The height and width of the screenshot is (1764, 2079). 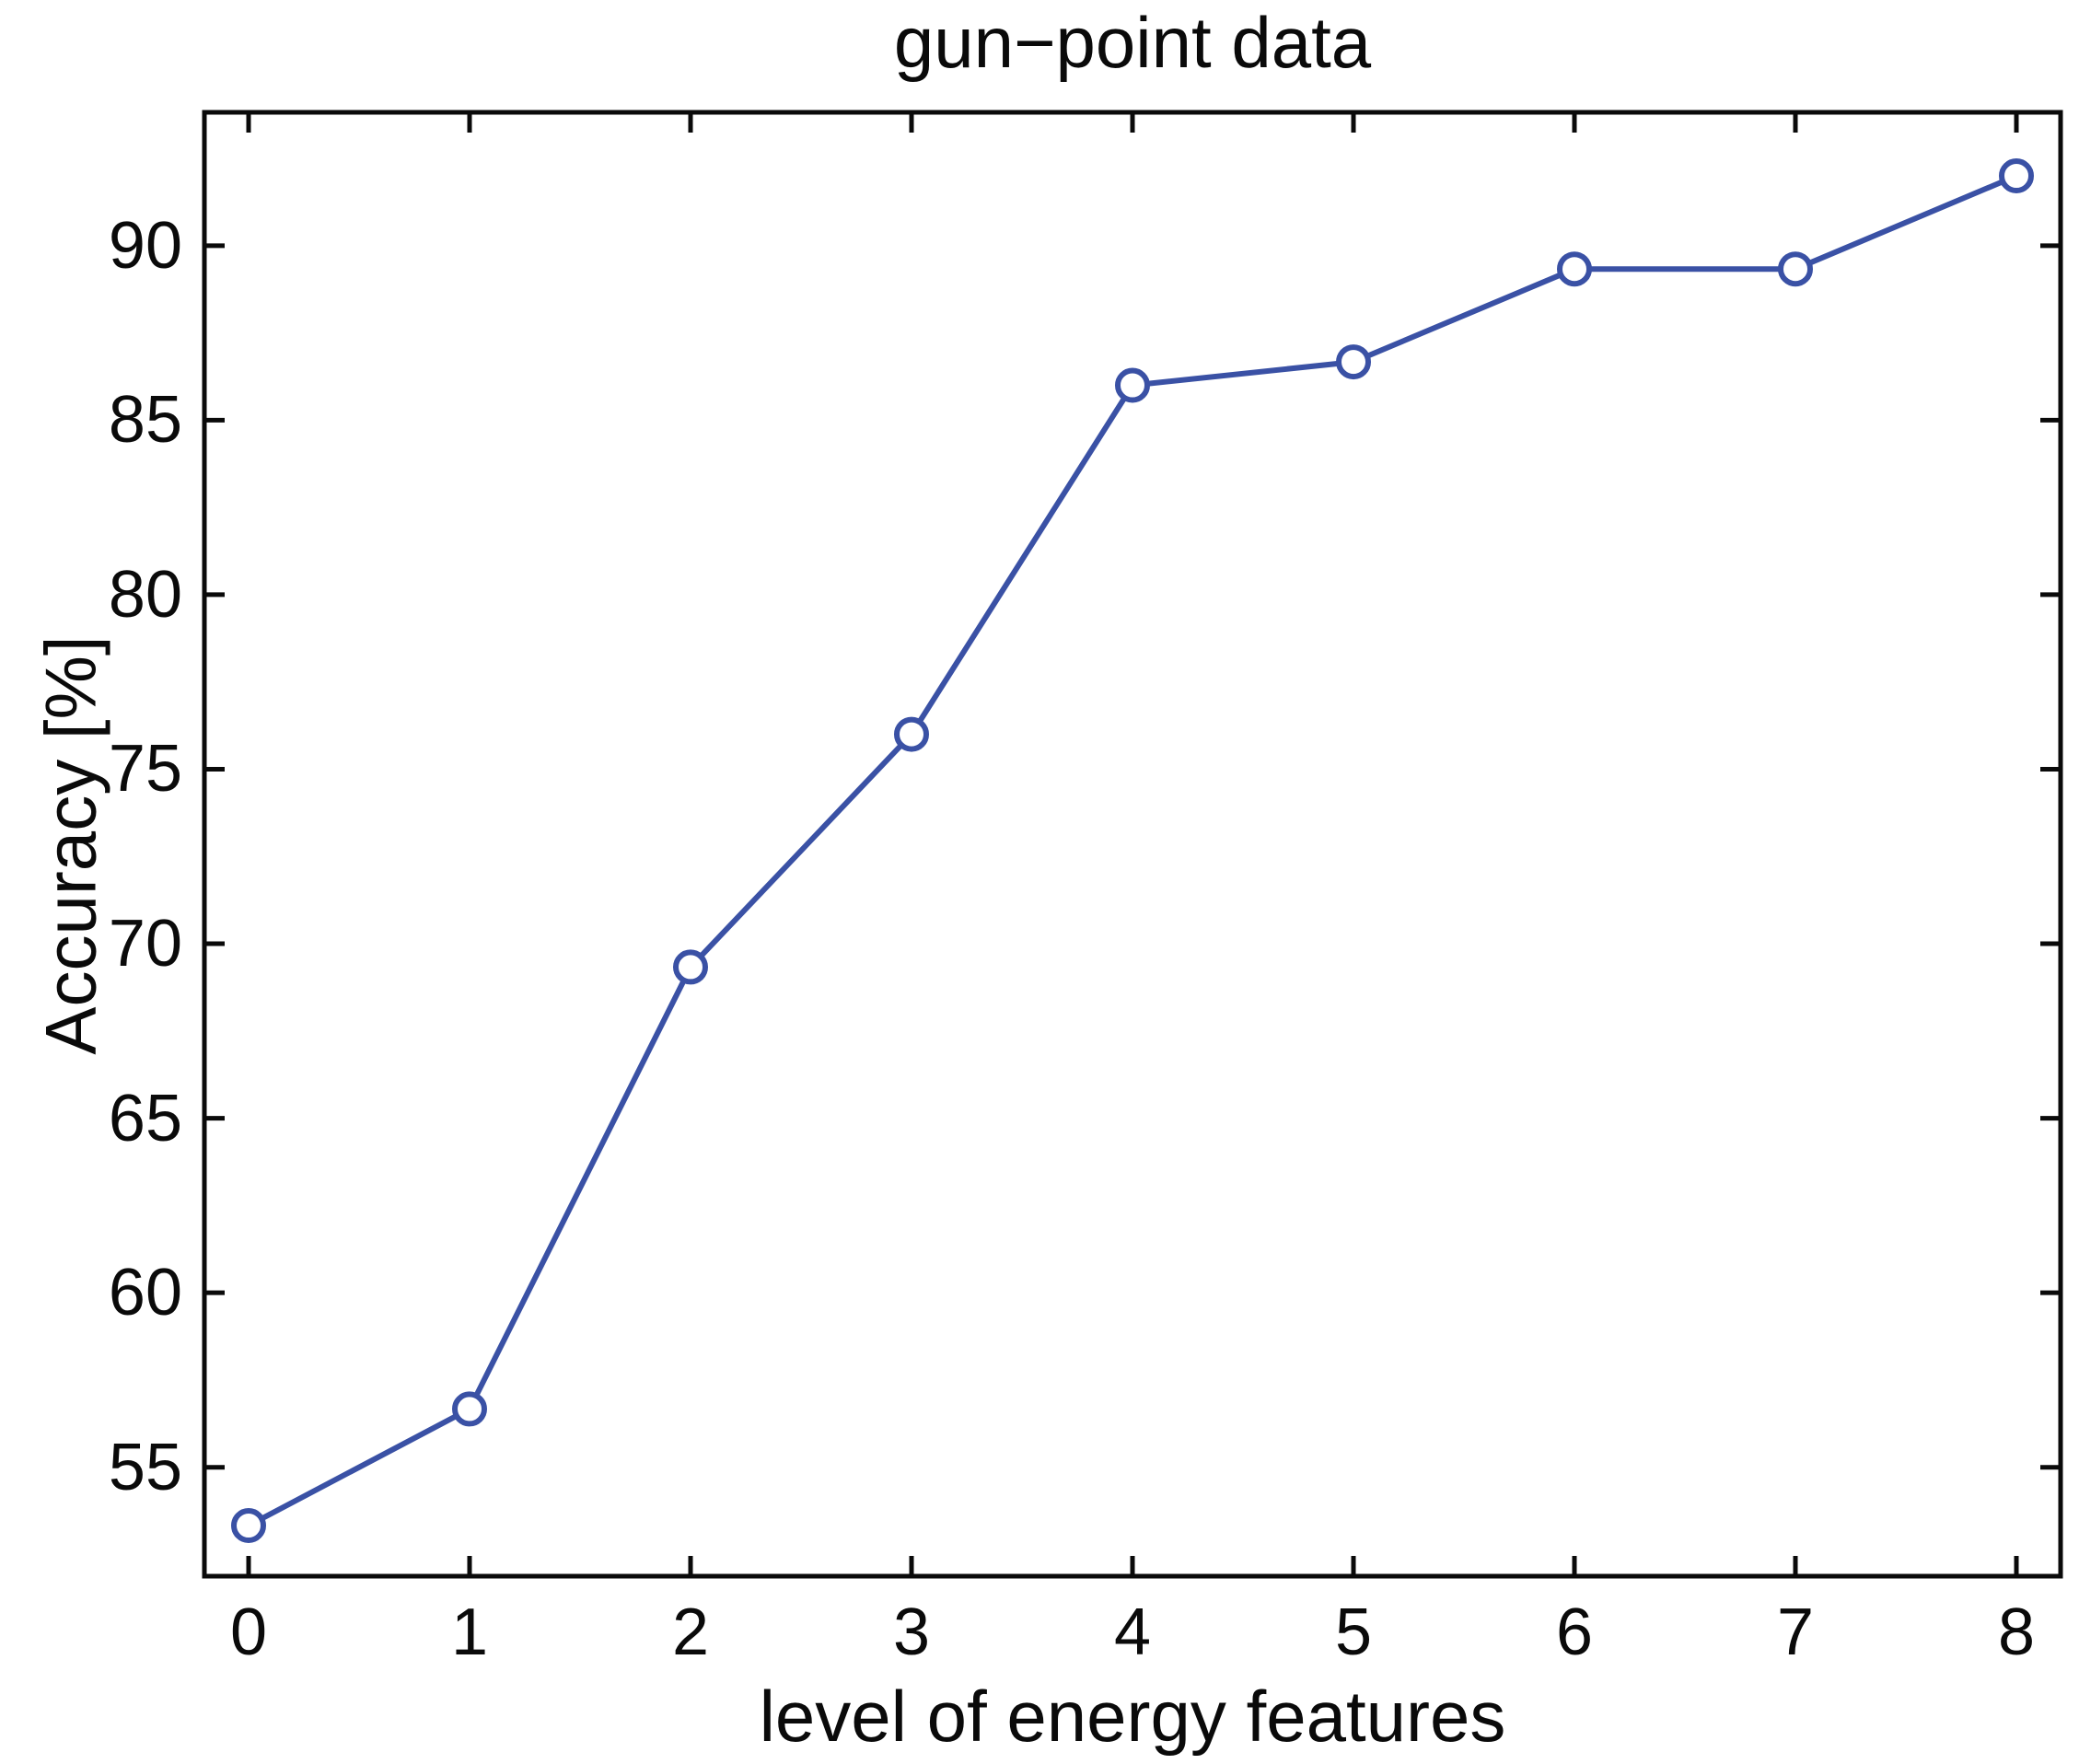 I want to click on x-tick-label: 1, so click(x=469, y=1632).